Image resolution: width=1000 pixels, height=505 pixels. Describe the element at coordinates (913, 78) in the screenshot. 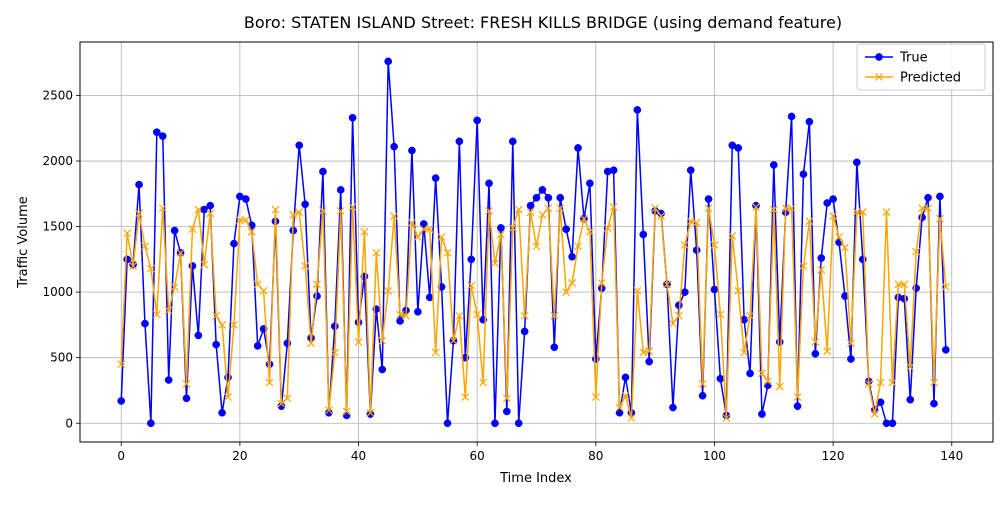

I see `legend-entry-predicted: Predicted` at that location.